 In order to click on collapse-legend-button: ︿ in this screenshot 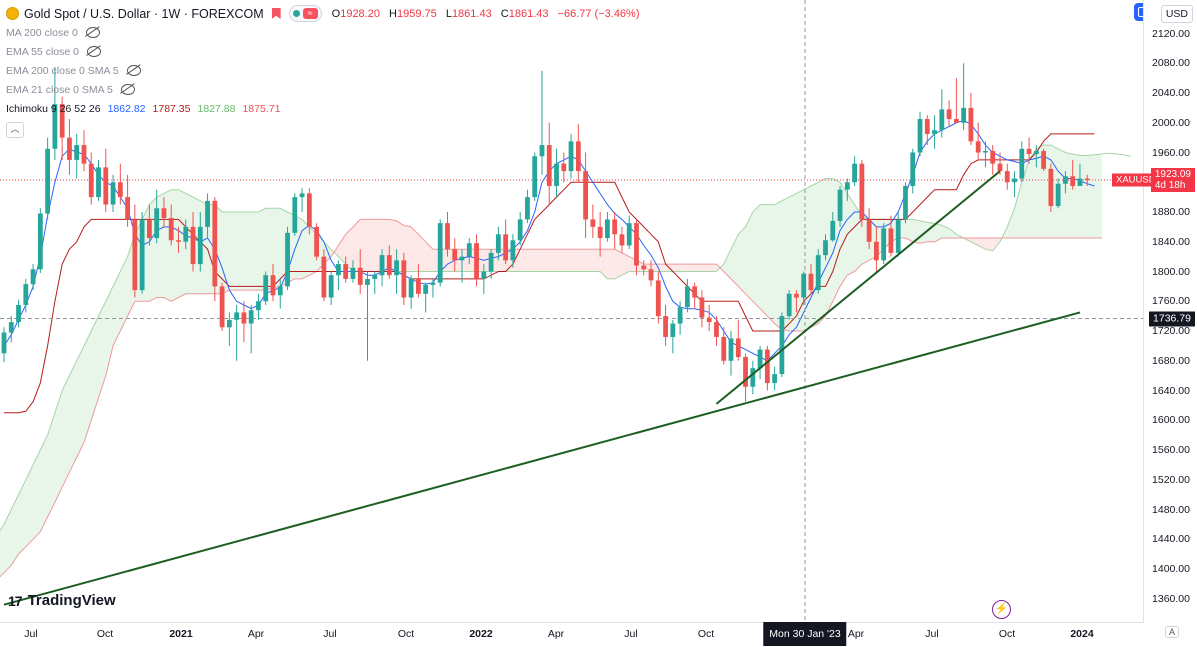, I will do `click(15, 130)`.